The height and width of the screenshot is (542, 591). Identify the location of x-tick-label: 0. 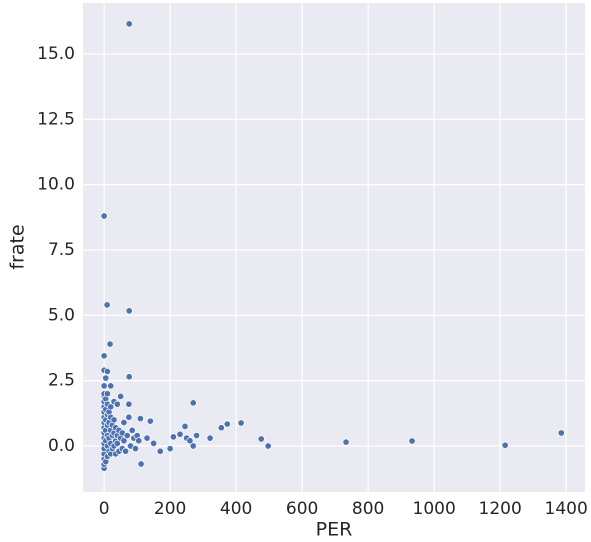
(104, 509).